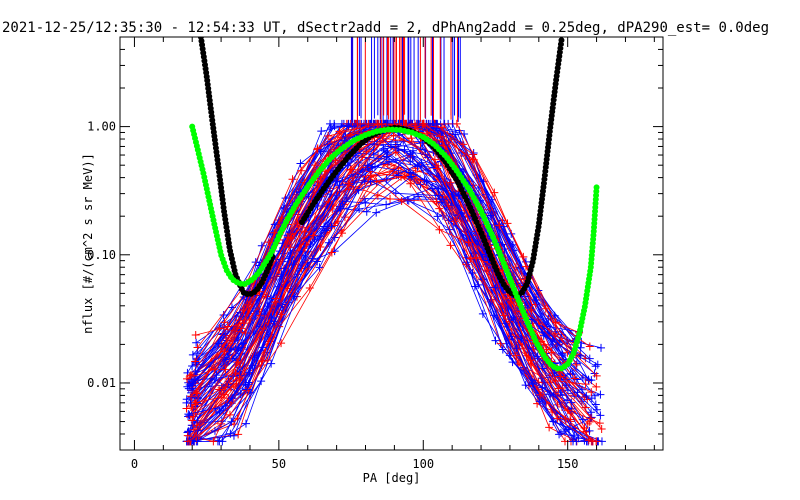 The height and width of the screenshot is (500, 800). What do you see at coordinates (101, 383) in the screenshot?
I see `y-tick-label: 0.01` at bounding box center [101, 383].